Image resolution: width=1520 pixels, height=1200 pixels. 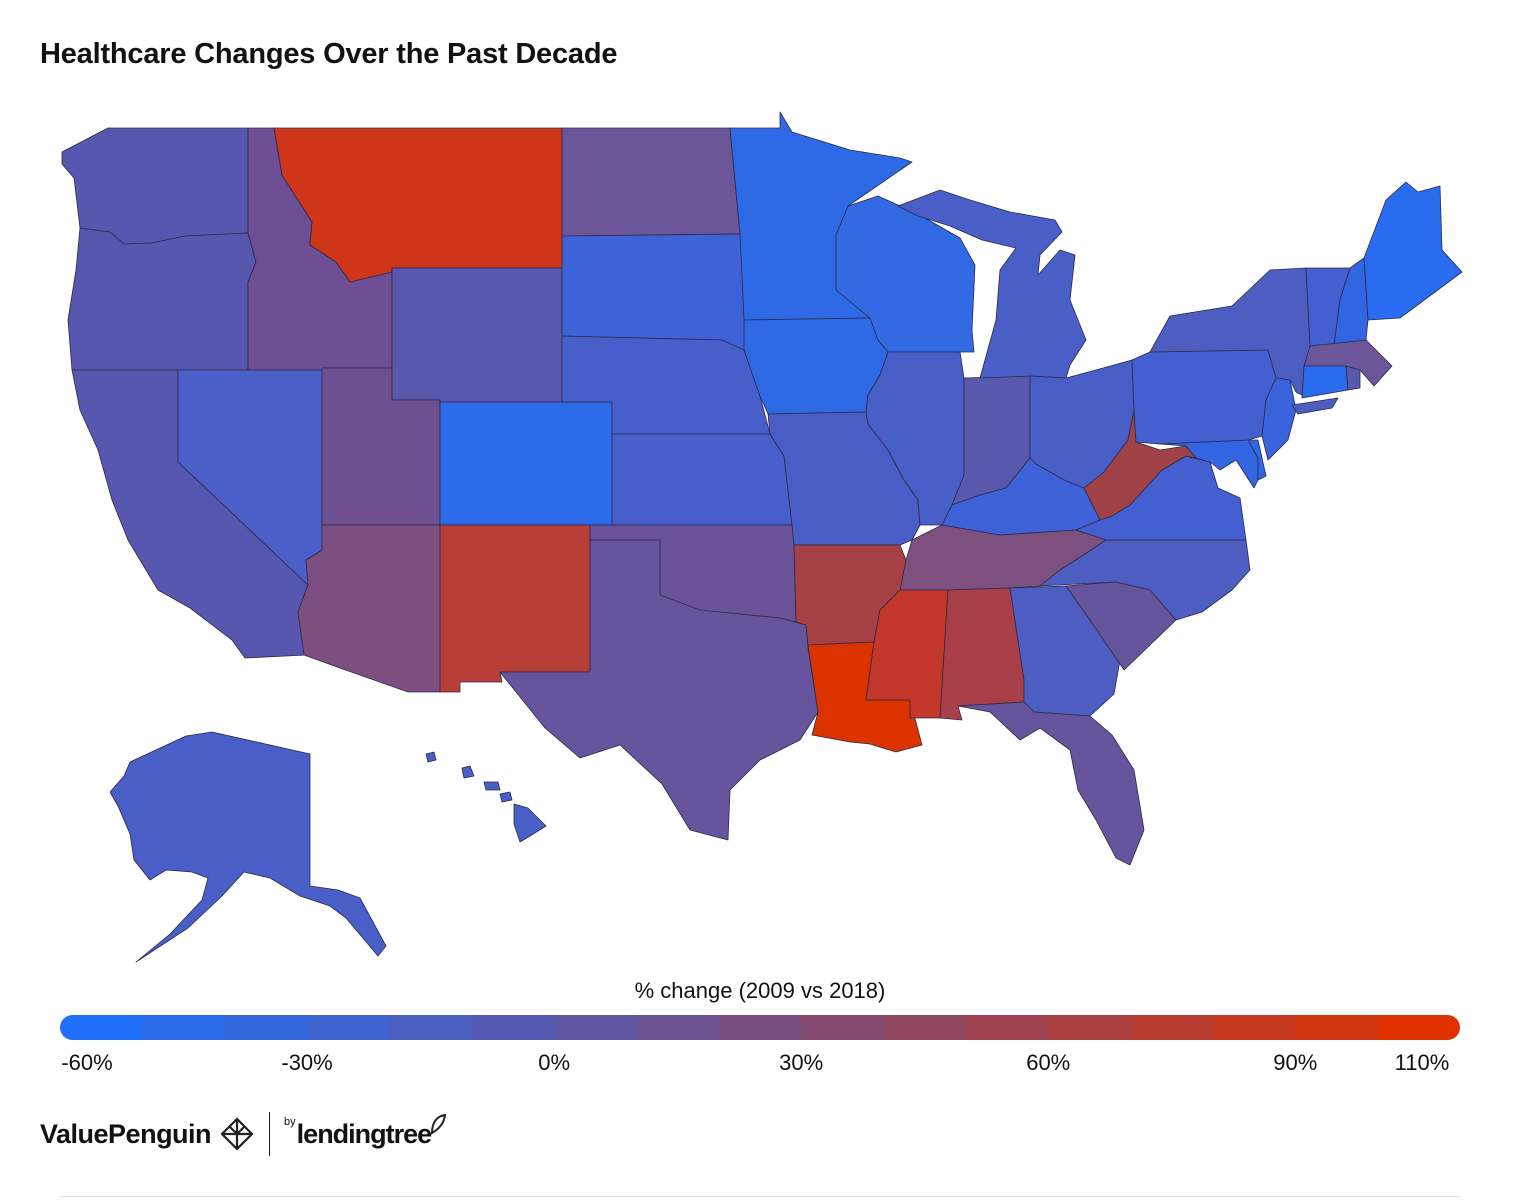 I want to click on state-de, so click(x=1257, y=460).